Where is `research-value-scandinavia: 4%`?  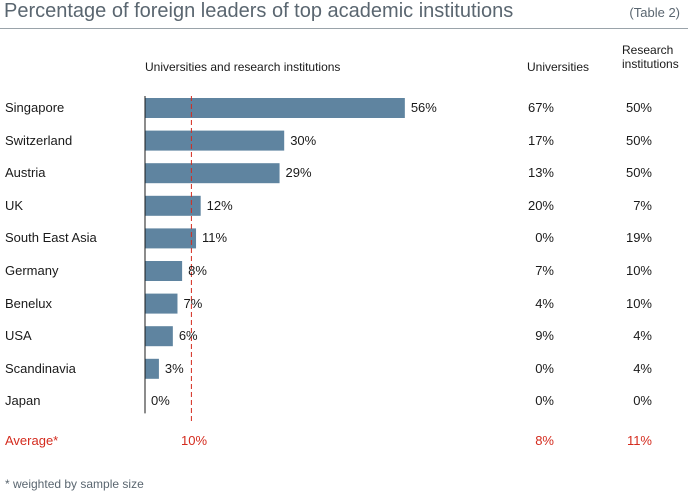 research-value-scandinavia: 4% is located at coordinates (642, 368).